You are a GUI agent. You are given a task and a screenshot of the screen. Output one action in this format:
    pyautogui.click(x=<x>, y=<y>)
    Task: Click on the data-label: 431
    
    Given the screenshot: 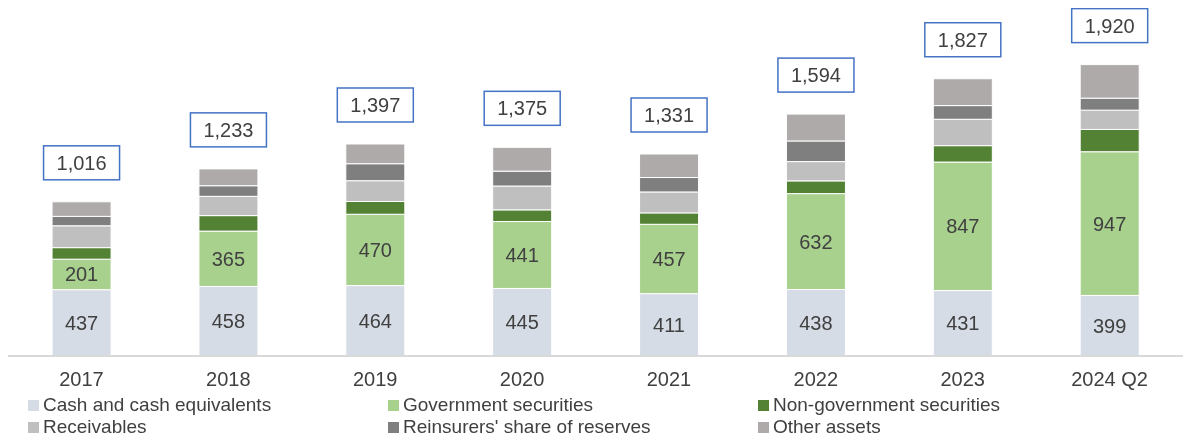 What is the action you would take?
    pyautogui.click(x=963, y=323)
    